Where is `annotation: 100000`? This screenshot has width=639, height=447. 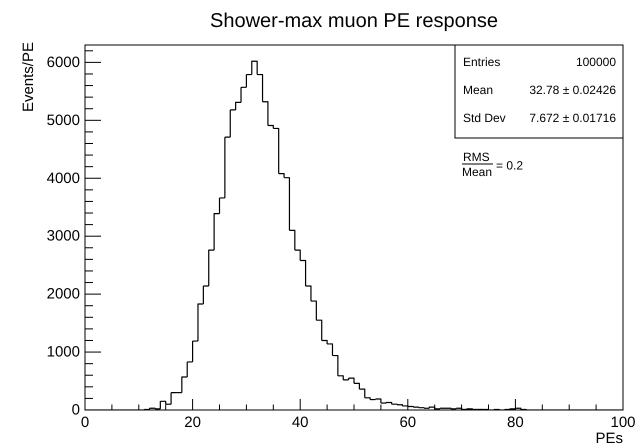
annotation: 100000 is located at coordinates (596, 62).